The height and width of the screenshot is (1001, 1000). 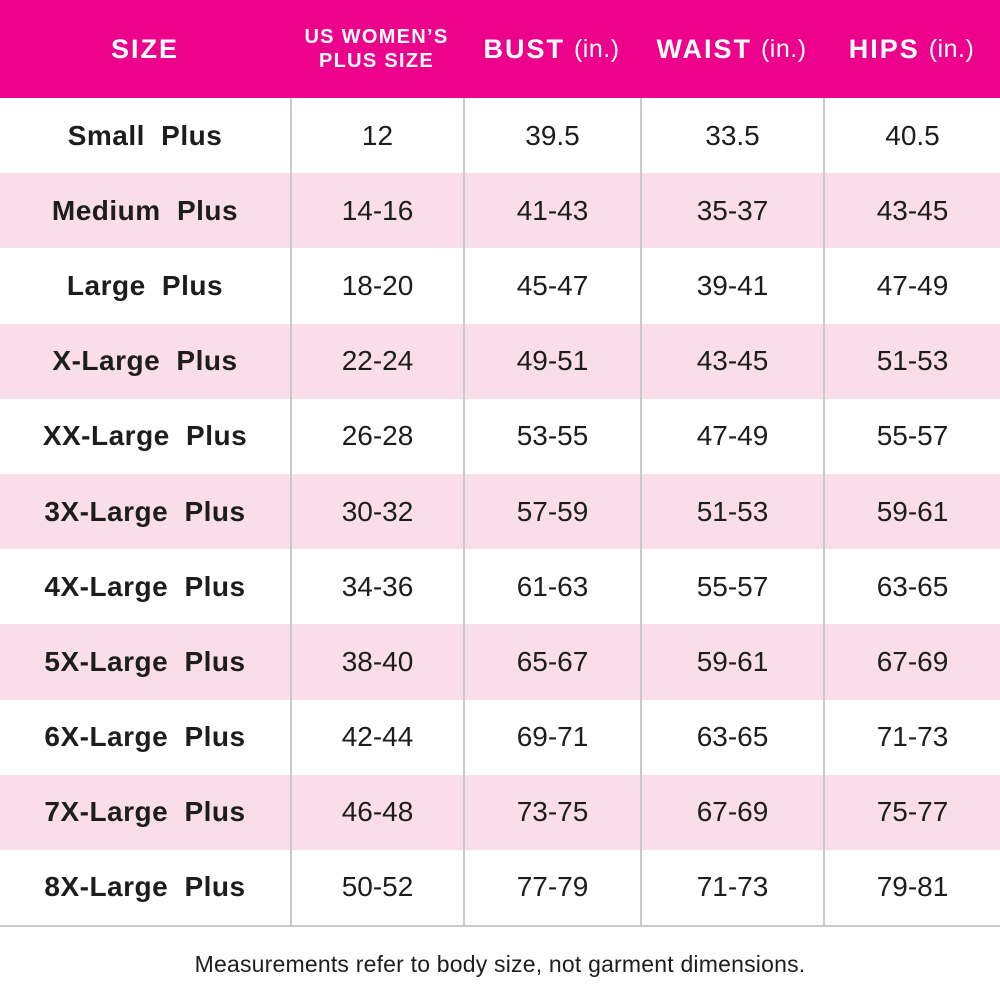 What do you see at coordinates (376, 662) in the screenshot?
I see `us-plus-size-cell: 38-40` at bounding box center [376, 662].